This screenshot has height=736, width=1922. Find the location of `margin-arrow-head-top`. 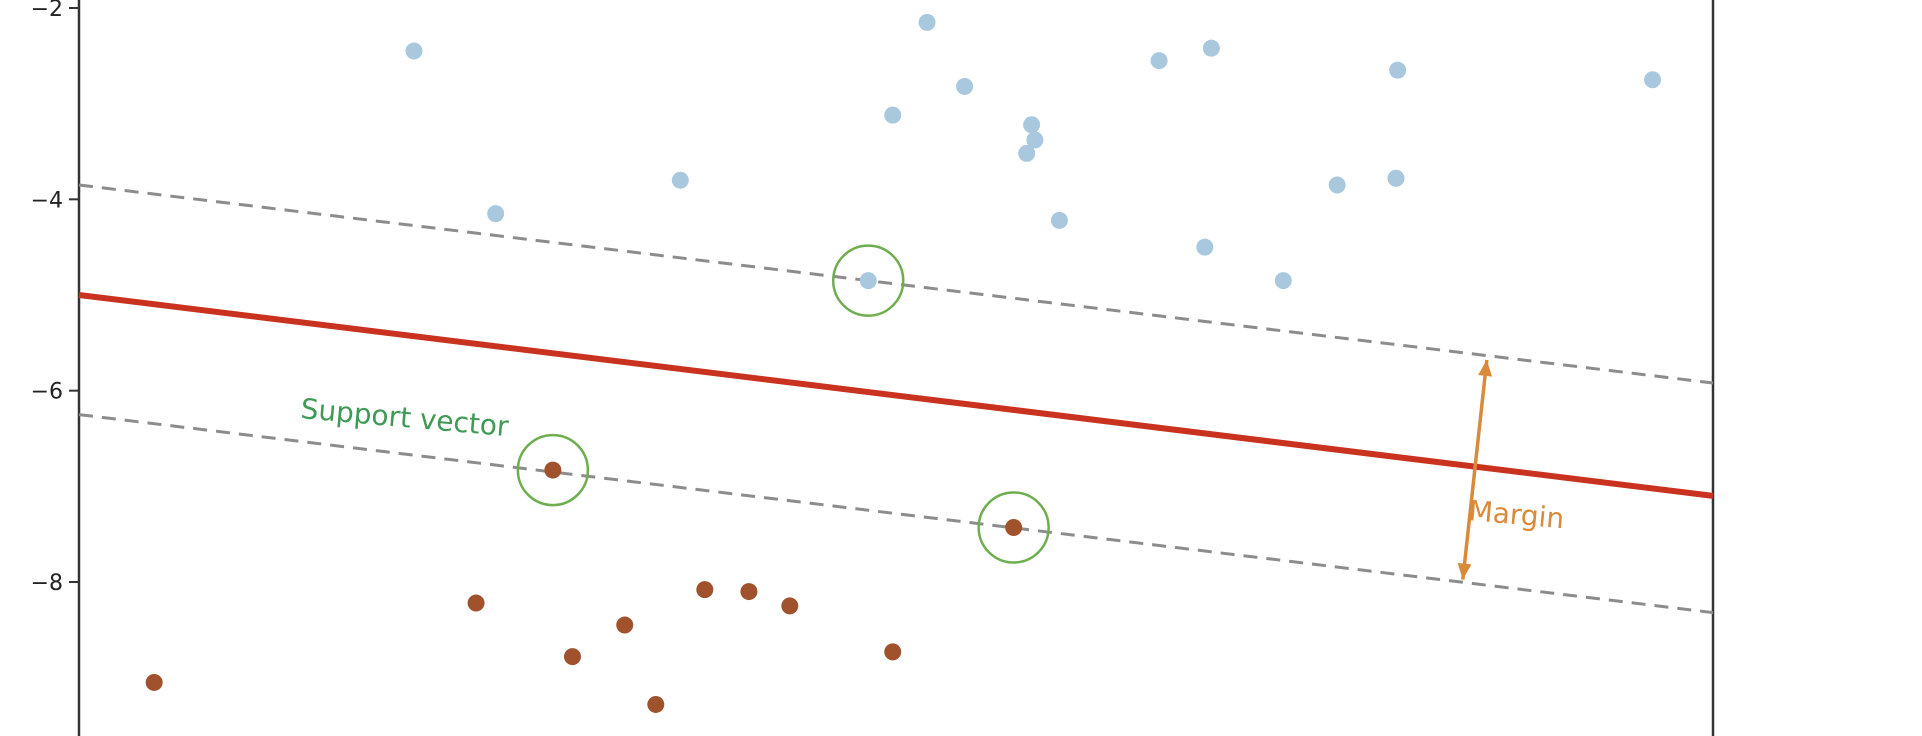

margin-arrow-head-top is located at coordinates (1485, 368).